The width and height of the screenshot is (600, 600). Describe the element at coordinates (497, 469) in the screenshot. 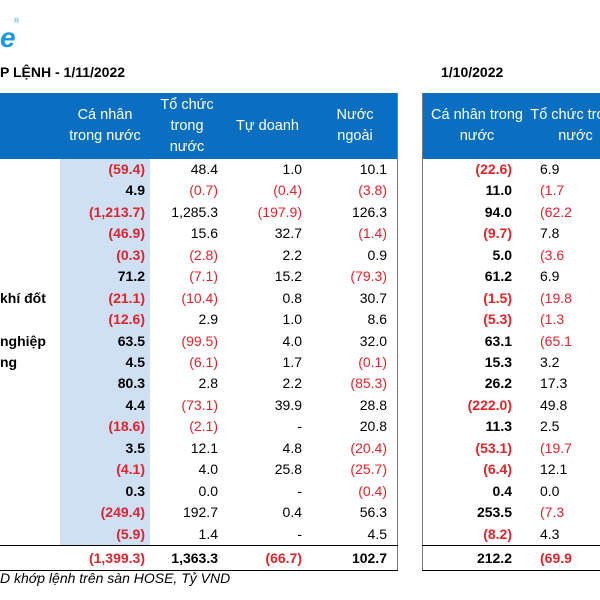

I see `cell-right-ca-nhan: (6.4)` at that location.